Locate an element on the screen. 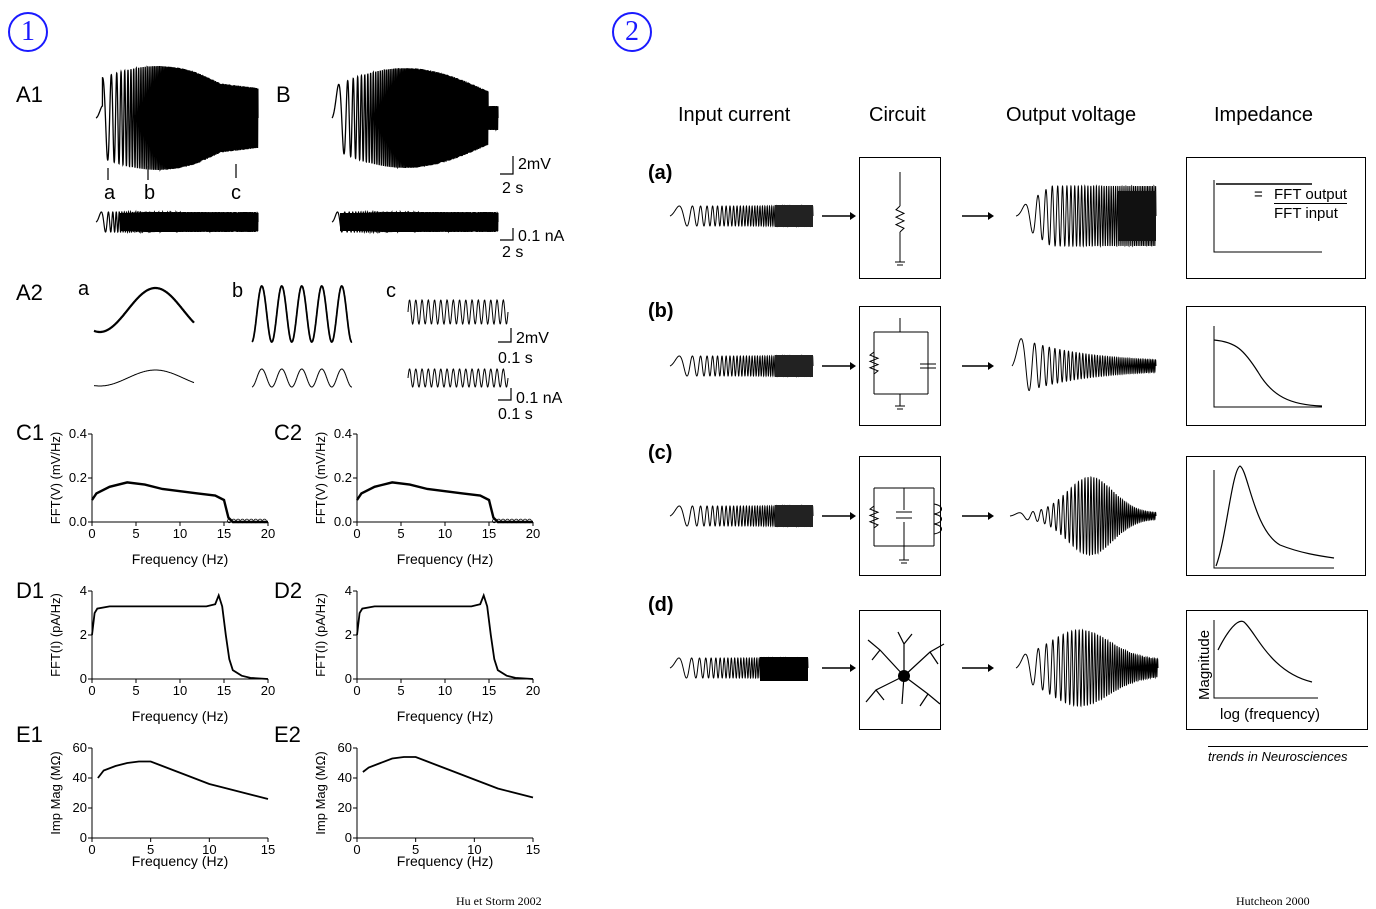 This screenshot has height=909, width=1376. impedance-a-axes is located at coordinates (1267, 216).